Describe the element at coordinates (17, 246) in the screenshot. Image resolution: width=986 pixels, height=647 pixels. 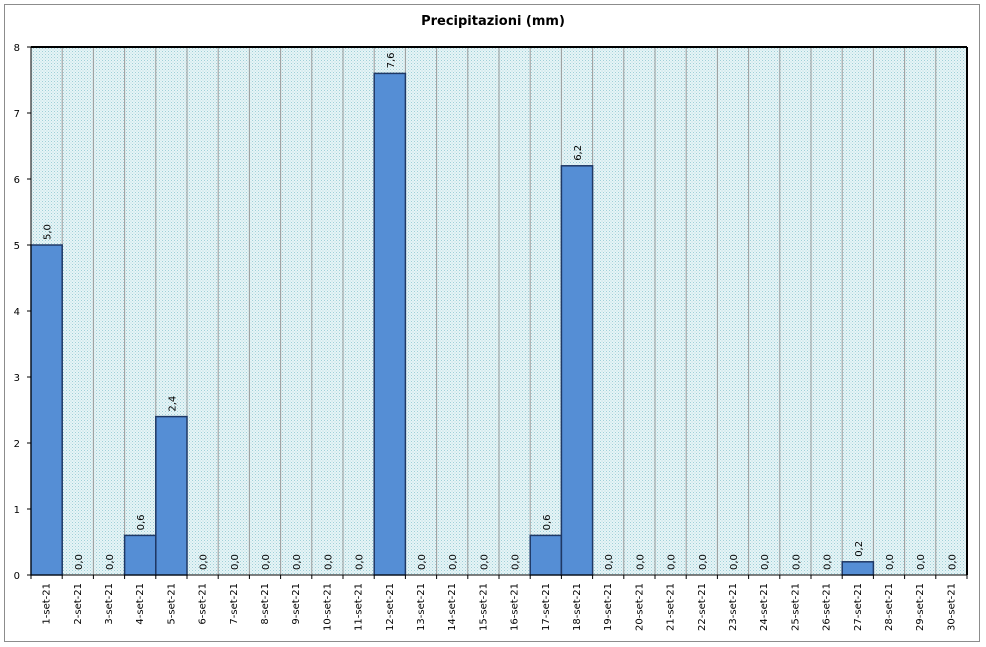
I see `y-tick-label: 5` at that location.